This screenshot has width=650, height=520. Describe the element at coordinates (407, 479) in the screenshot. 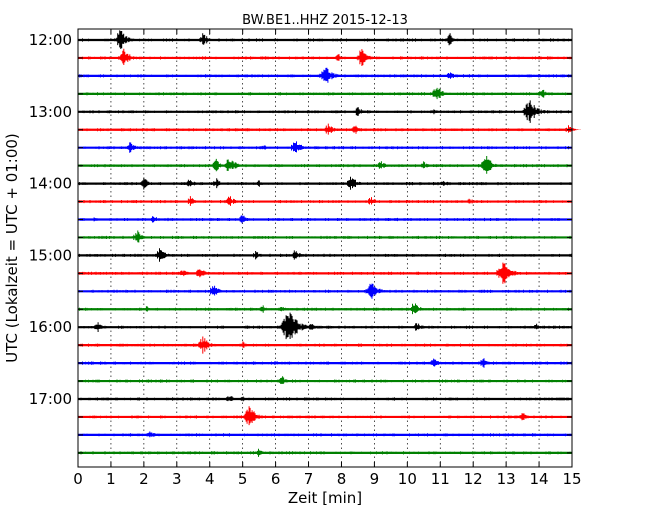

I see `x-tick-label: 10` at that location.